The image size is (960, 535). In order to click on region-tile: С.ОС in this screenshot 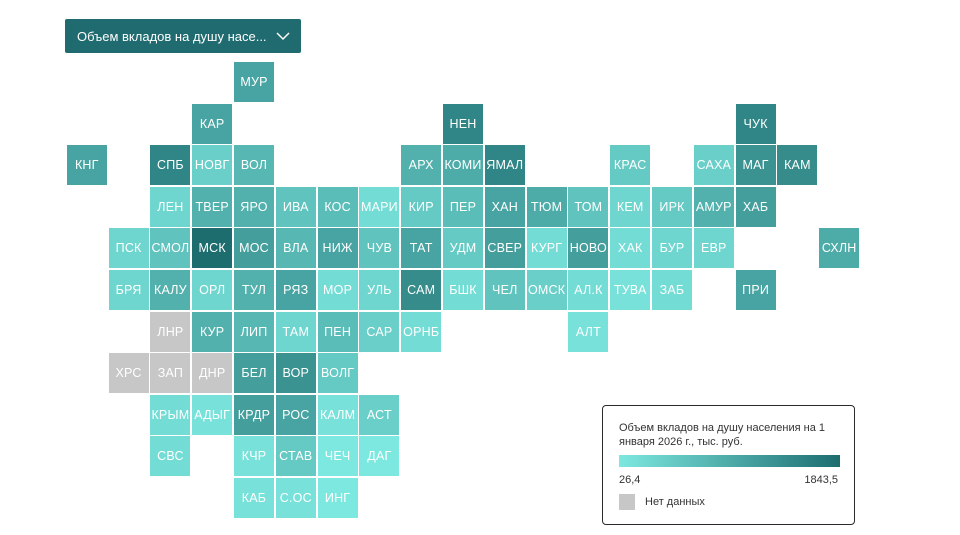, I will do `click(295, 498)`.